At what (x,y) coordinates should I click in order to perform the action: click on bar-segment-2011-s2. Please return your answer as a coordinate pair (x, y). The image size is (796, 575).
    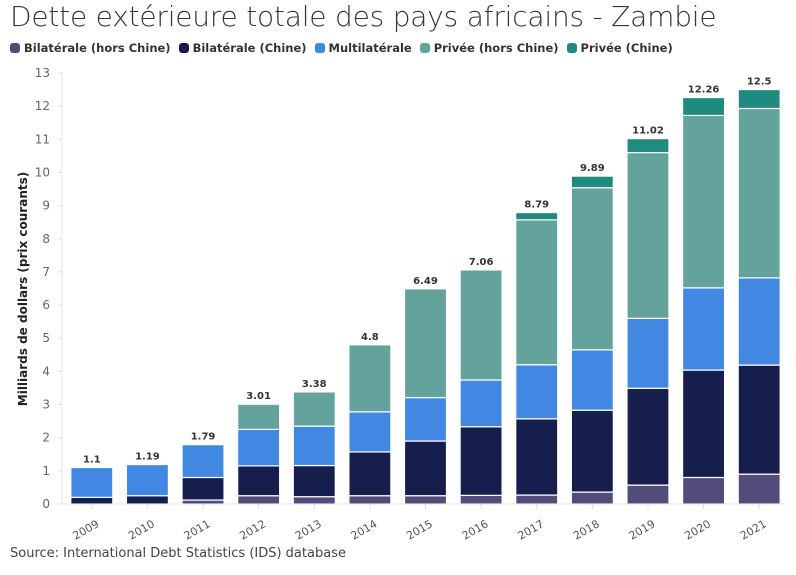
    Looking at the image, I should click on (203, 461).